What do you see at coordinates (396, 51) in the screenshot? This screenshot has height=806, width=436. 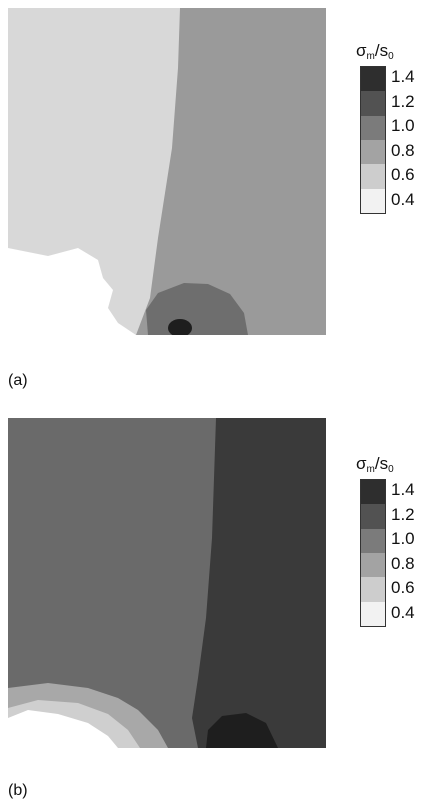 I see `legend-title-a: σm/s0` at bounding box center [396, 51].